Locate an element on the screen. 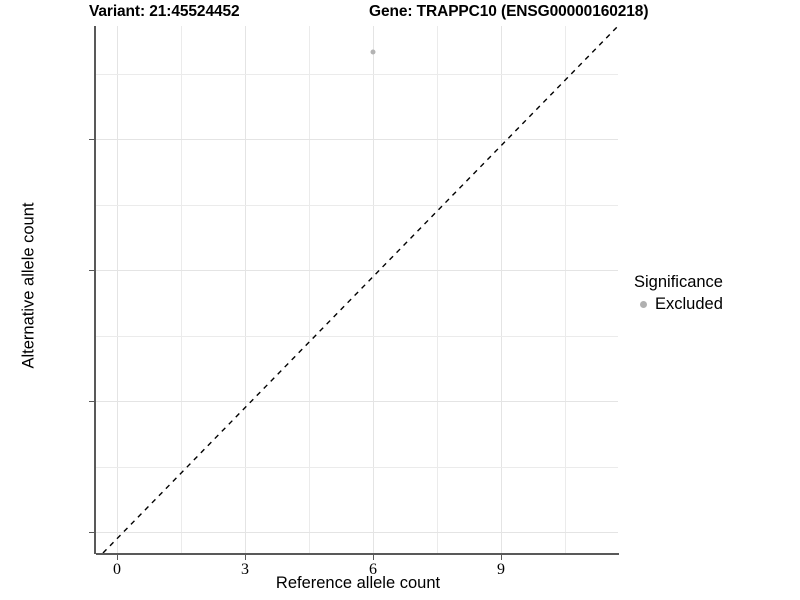 The width and height of the screenshot is (800, 600). legend-title: Significance is located at coordinates (678, 282).